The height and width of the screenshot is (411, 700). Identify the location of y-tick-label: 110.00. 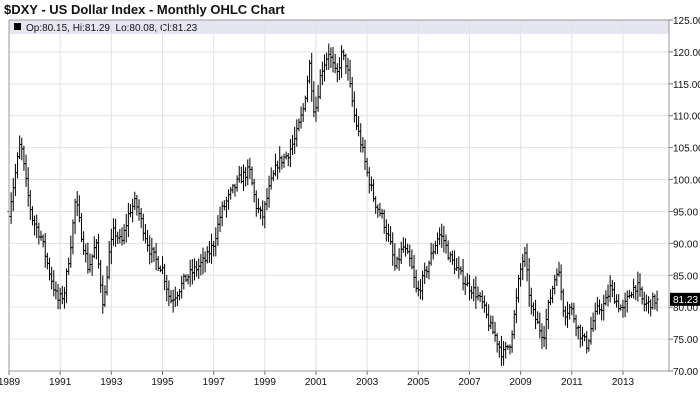
(686, 117).